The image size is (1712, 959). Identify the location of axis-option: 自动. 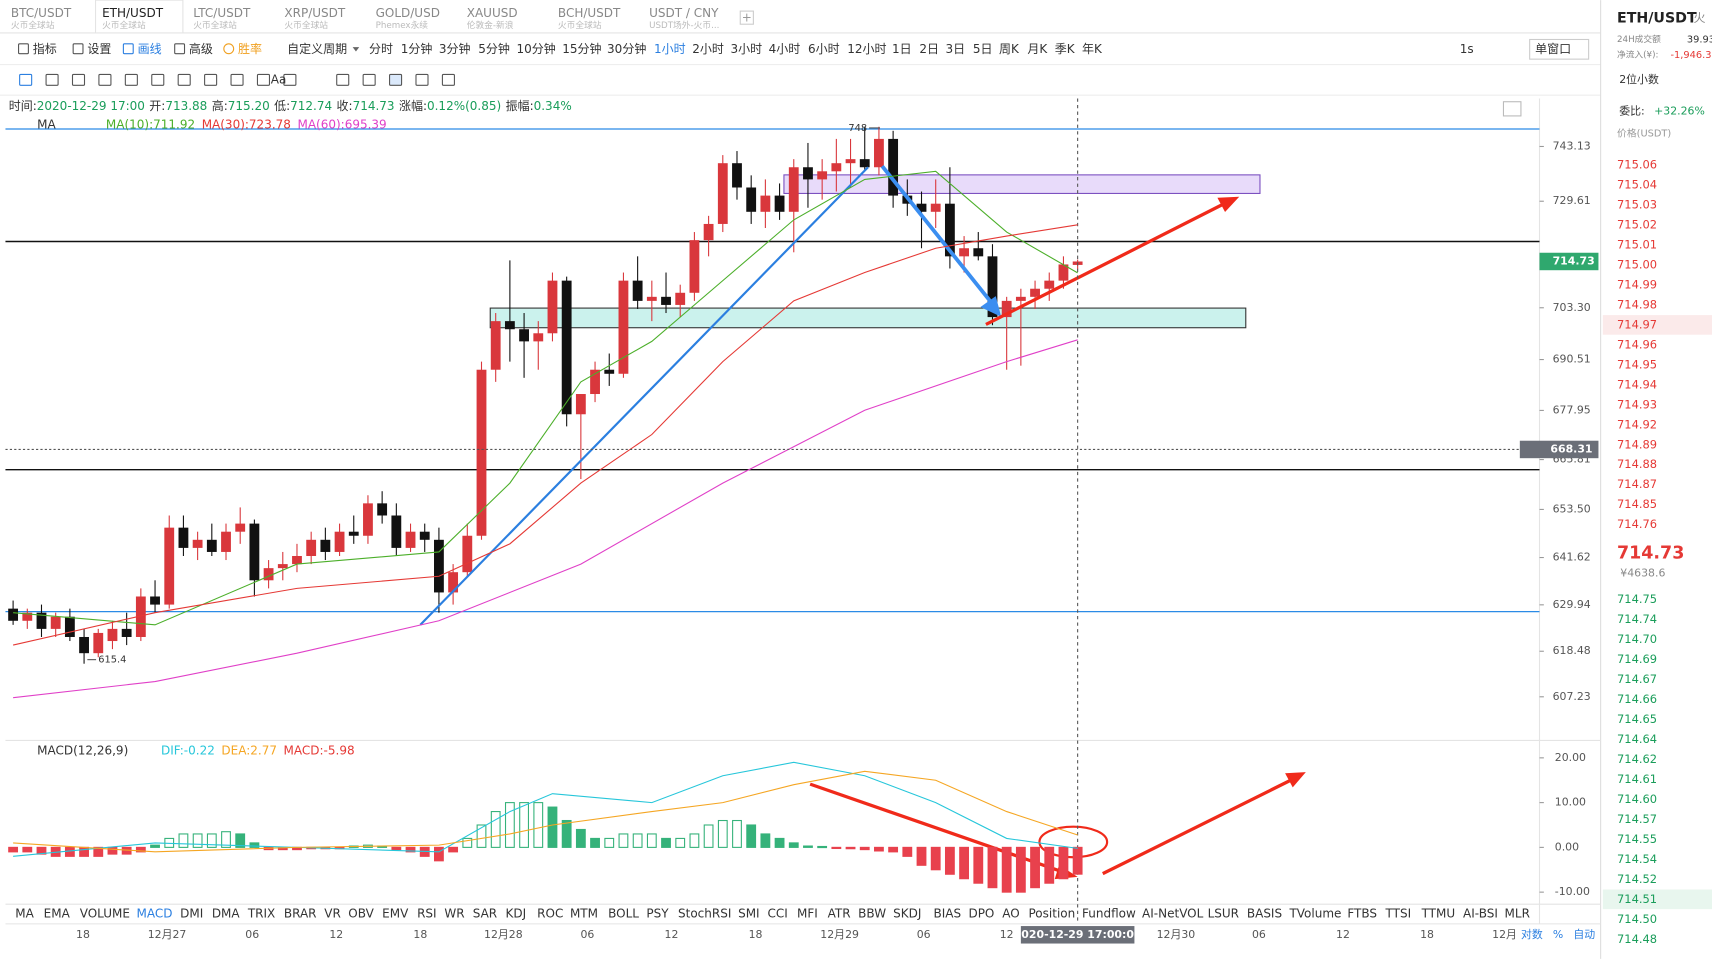
(1584, 934).